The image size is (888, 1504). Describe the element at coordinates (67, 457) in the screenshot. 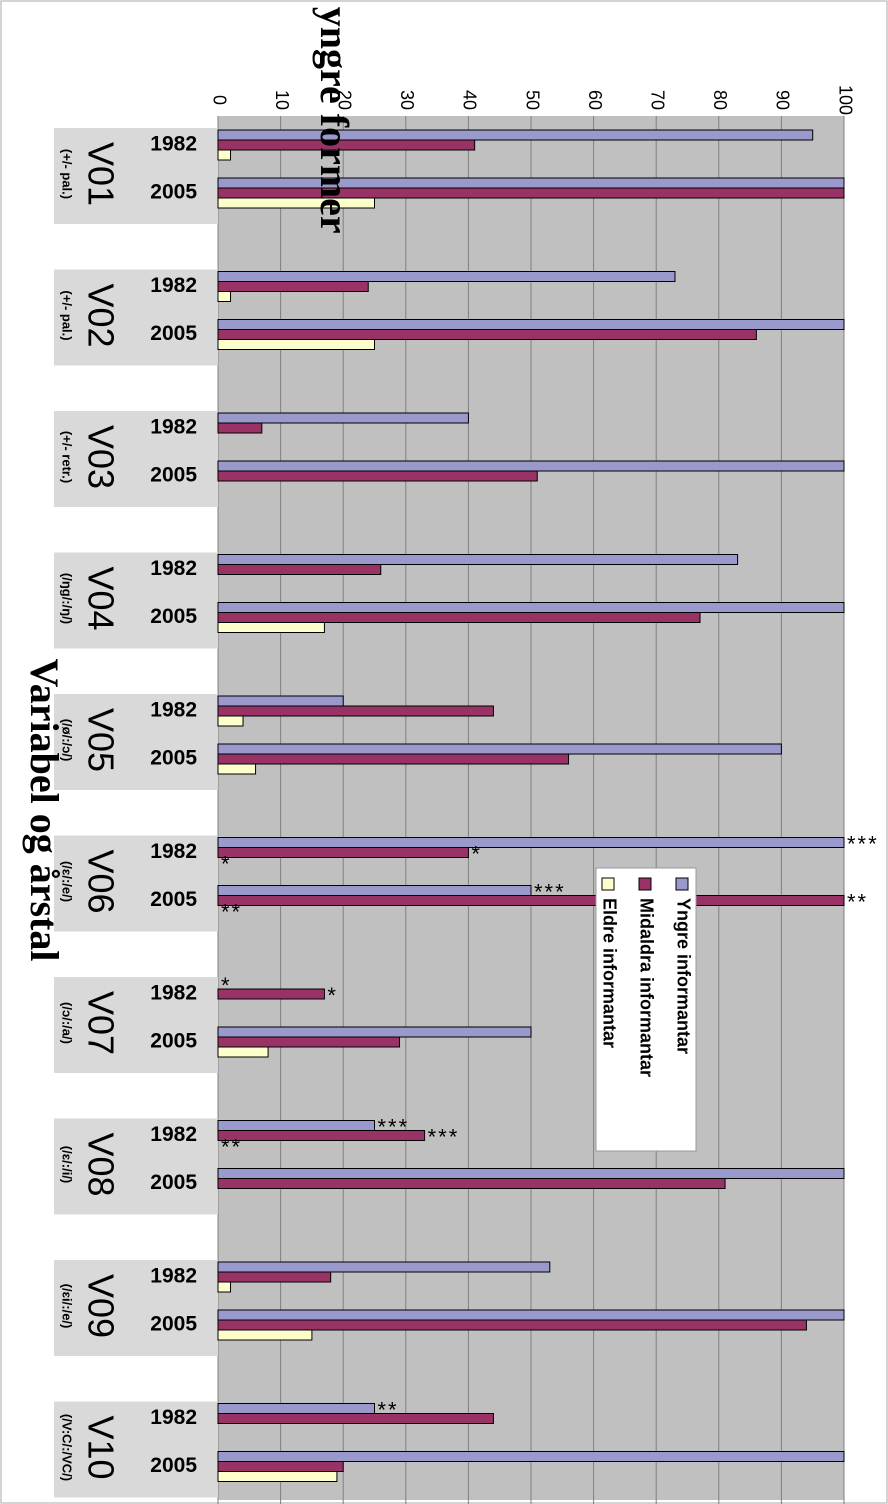

I see `category-sublabel: (+/- retr.)` at that location.